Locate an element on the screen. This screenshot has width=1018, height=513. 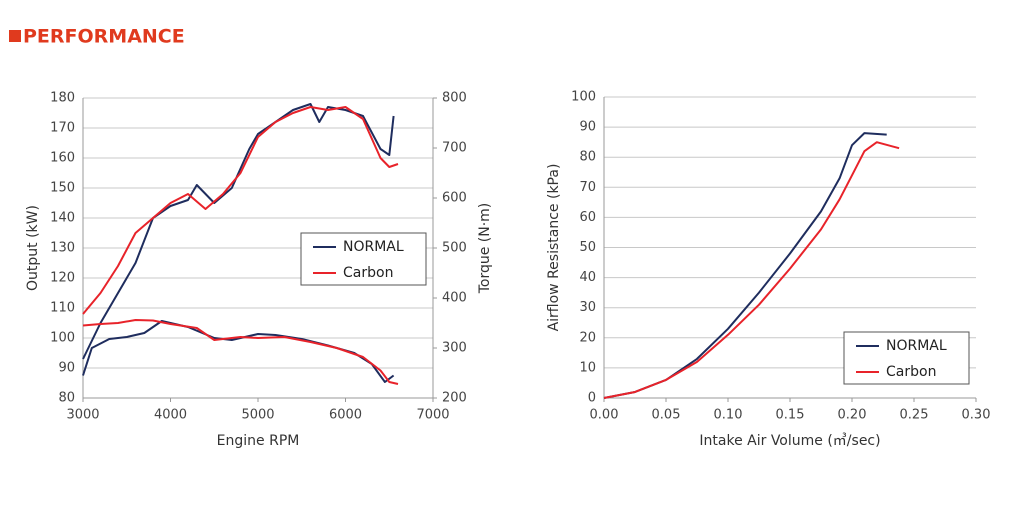
y2-axis-title: Torque (N·m) is located at coordinates (485, 249).